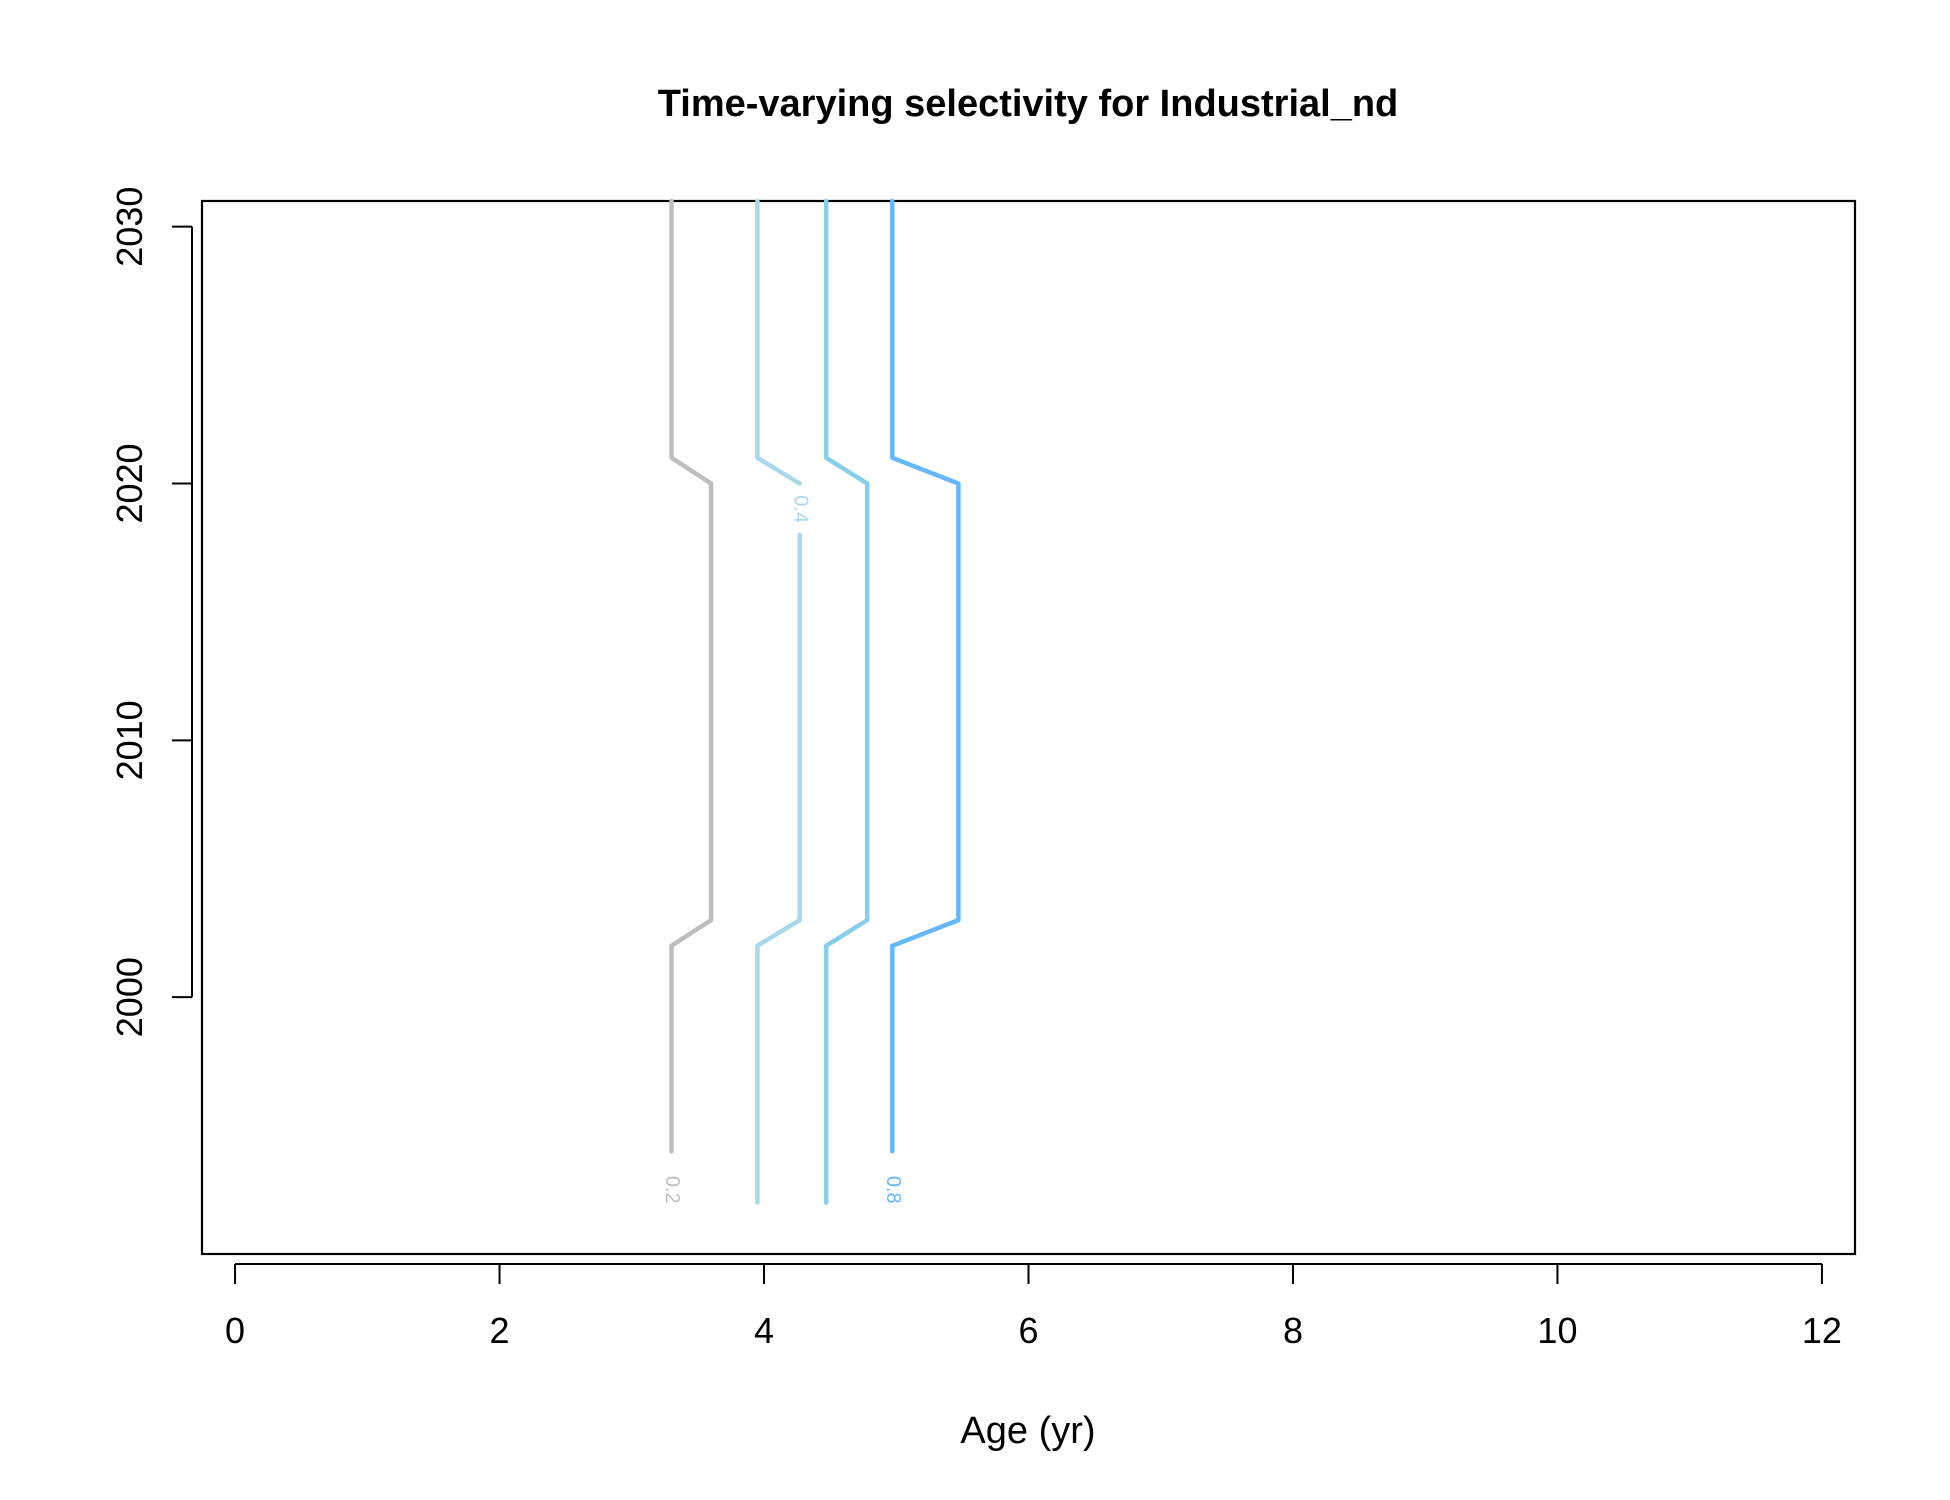 The height and width of the screenshot is (1500, 1950). I want to click on y-tick-label: 2030, so click(129, 227).